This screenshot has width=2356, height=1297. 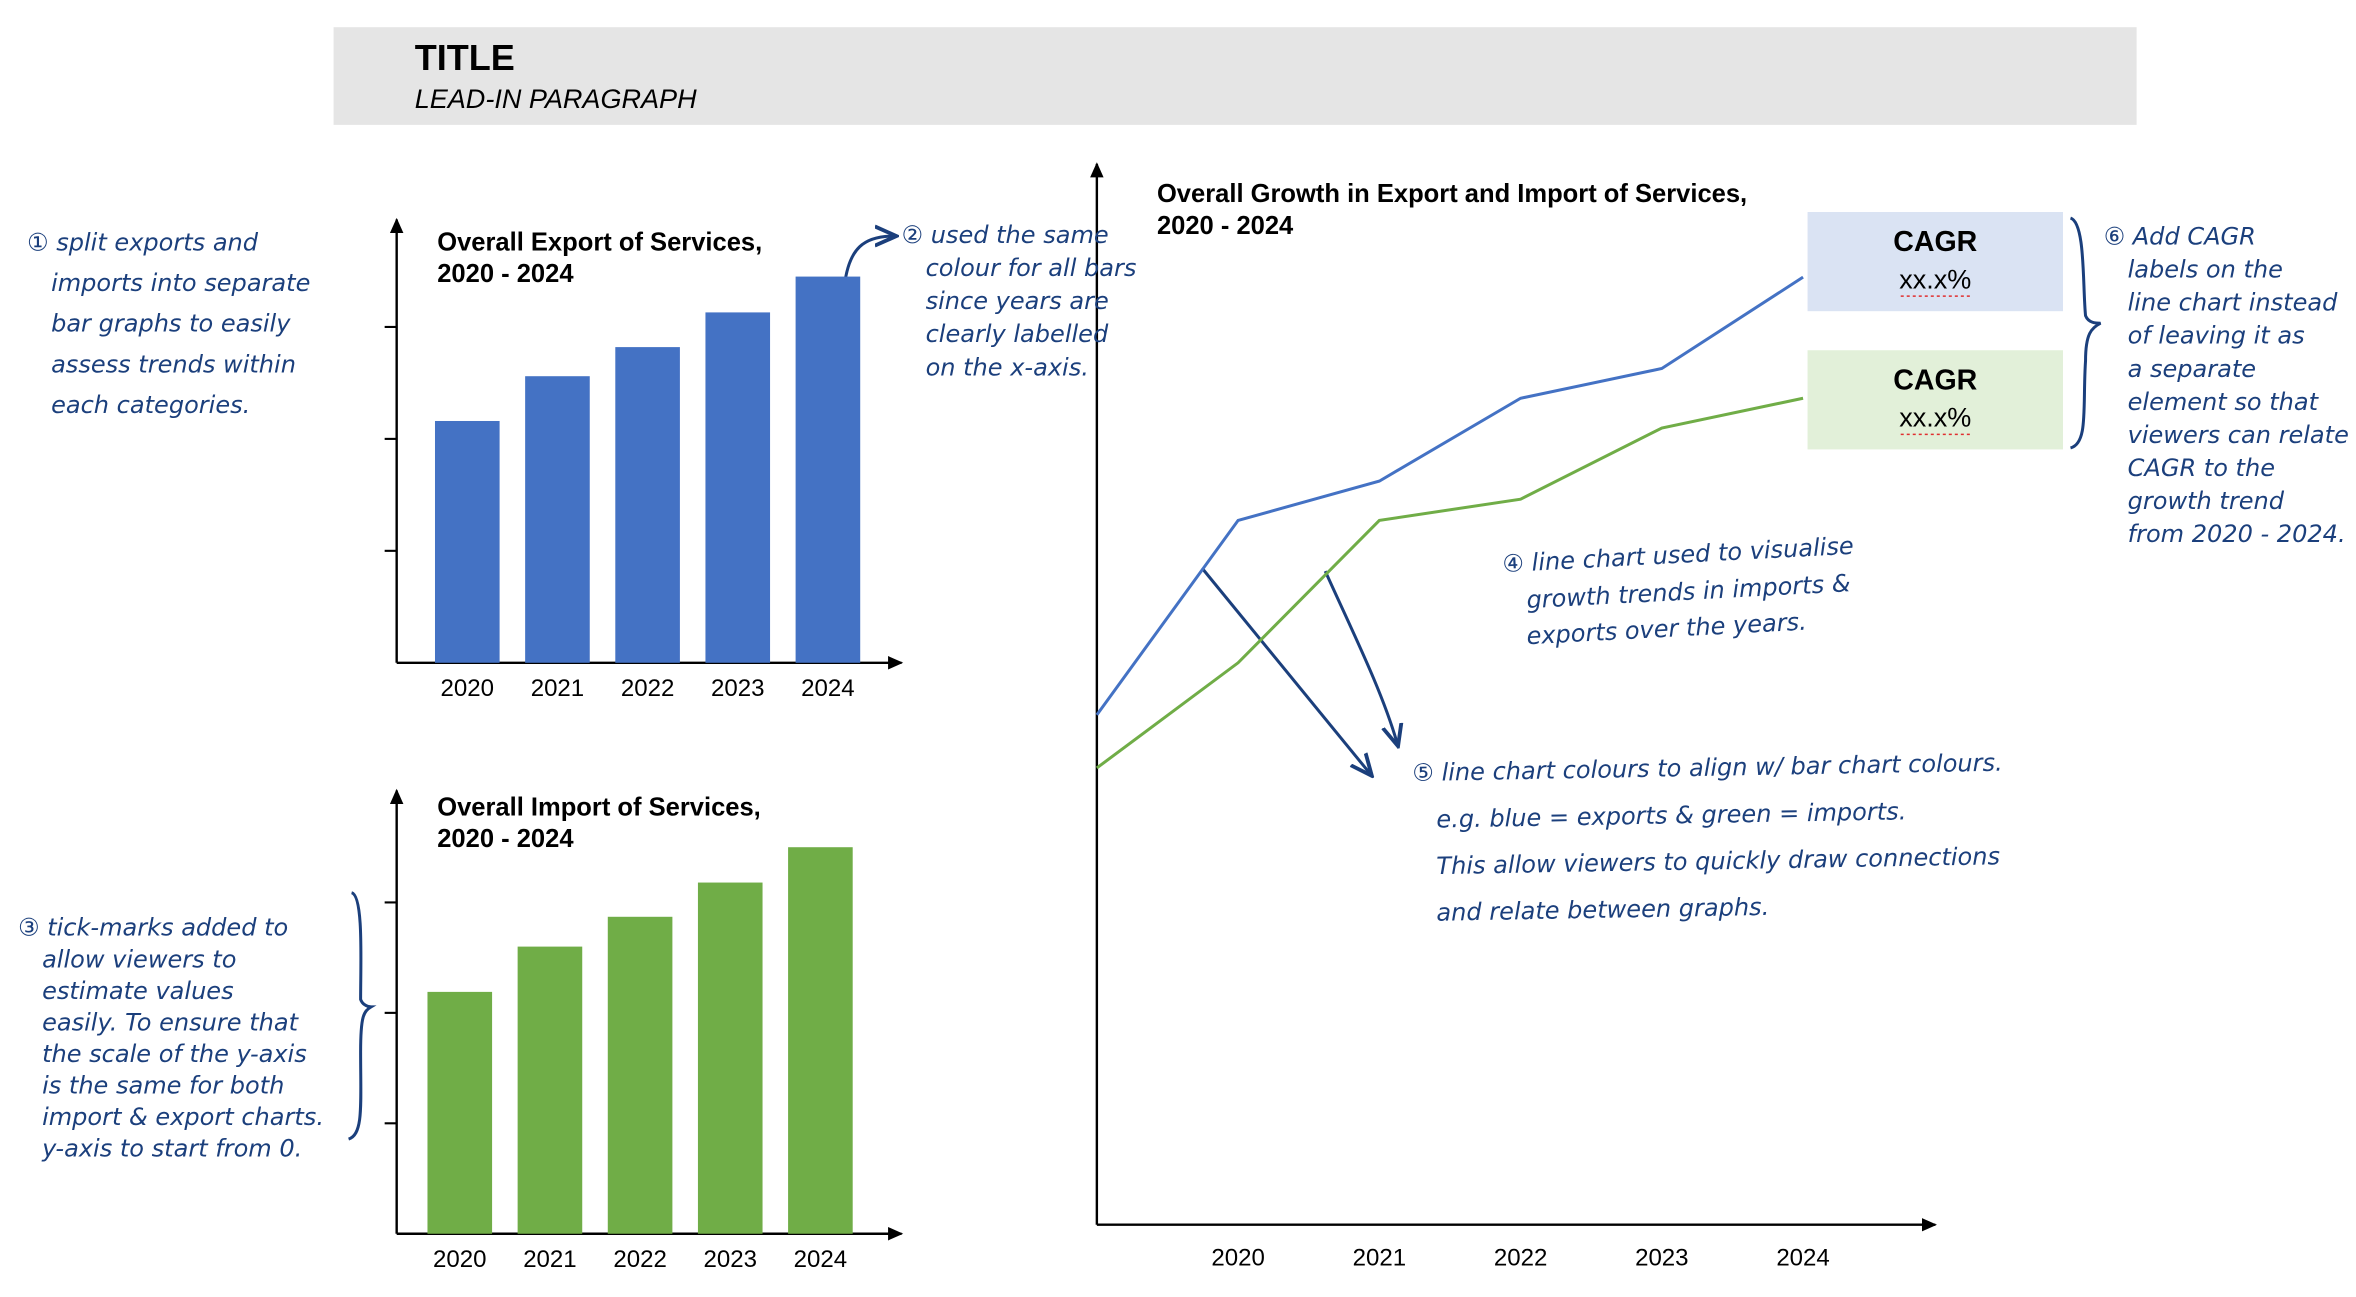 I want to click on annotation: imports into separate, so click(x=180, y=283).